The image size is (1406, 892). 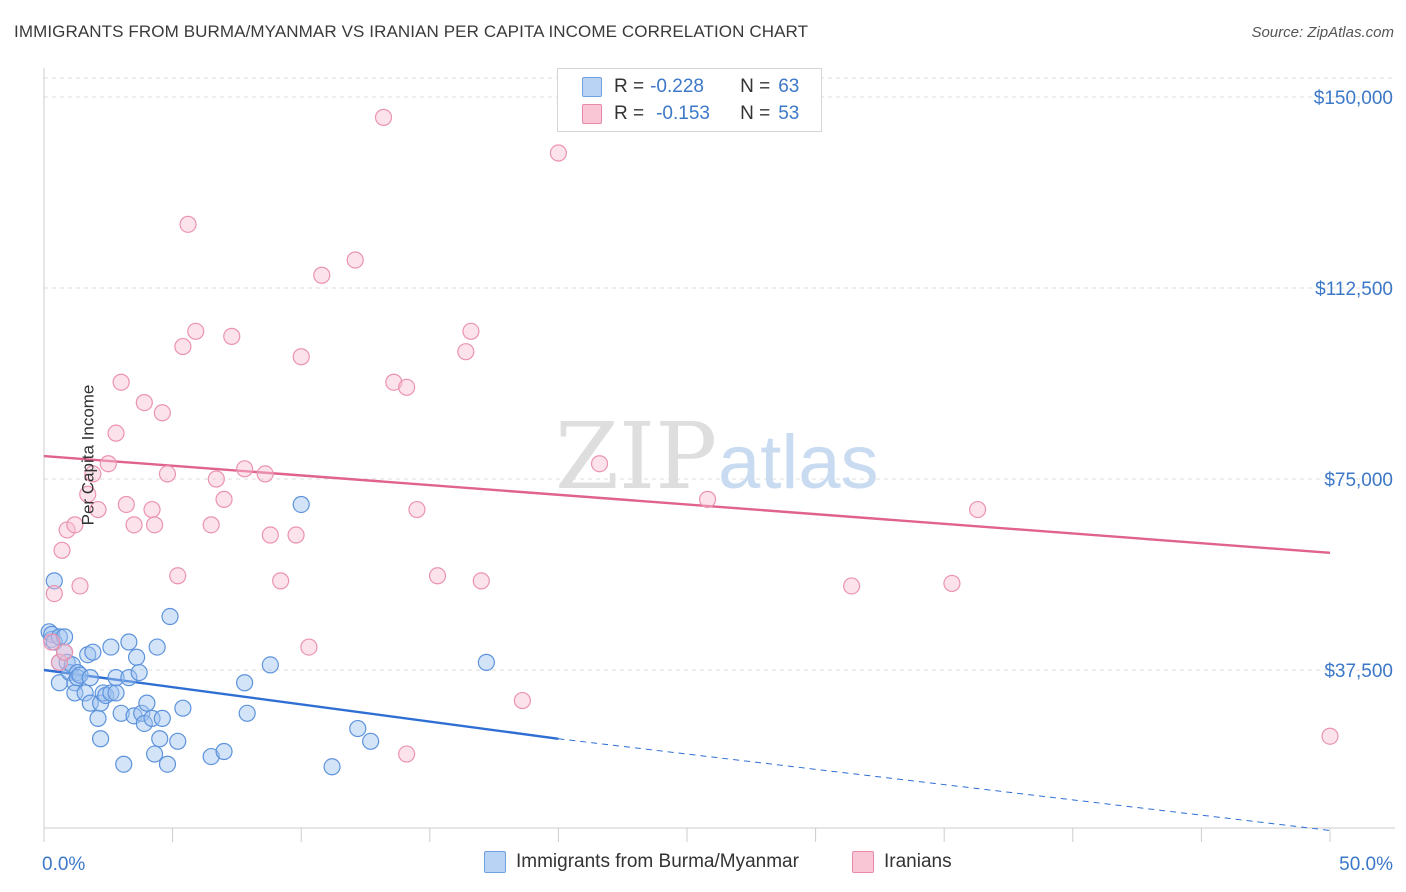 What do you see at coordinates (301, 704) in the screenshot?
I see `trendline-burma` at bounding box center [301, 704].